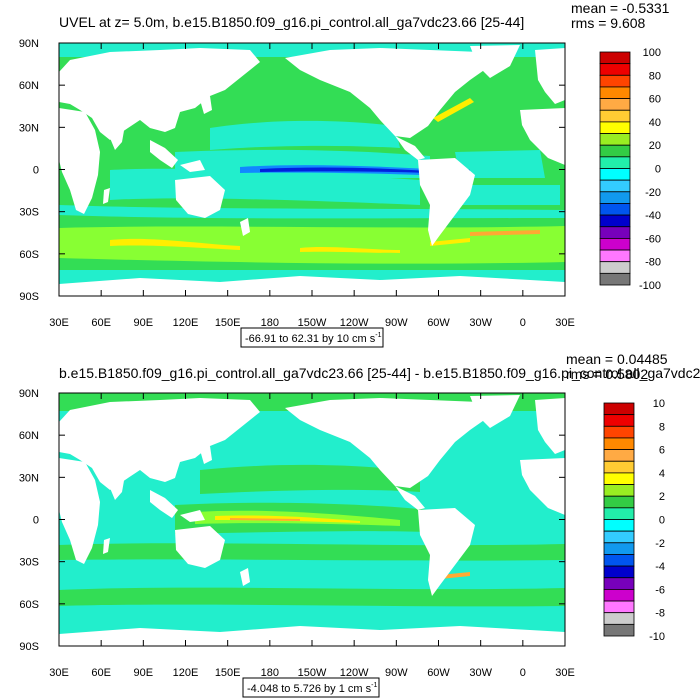 Image resolution: width=700 pixels, height=700 pixels. What do you see at coordinates (455, 575) in the screenshot?
I see `acc-jet` at bounding box center [455, 575].